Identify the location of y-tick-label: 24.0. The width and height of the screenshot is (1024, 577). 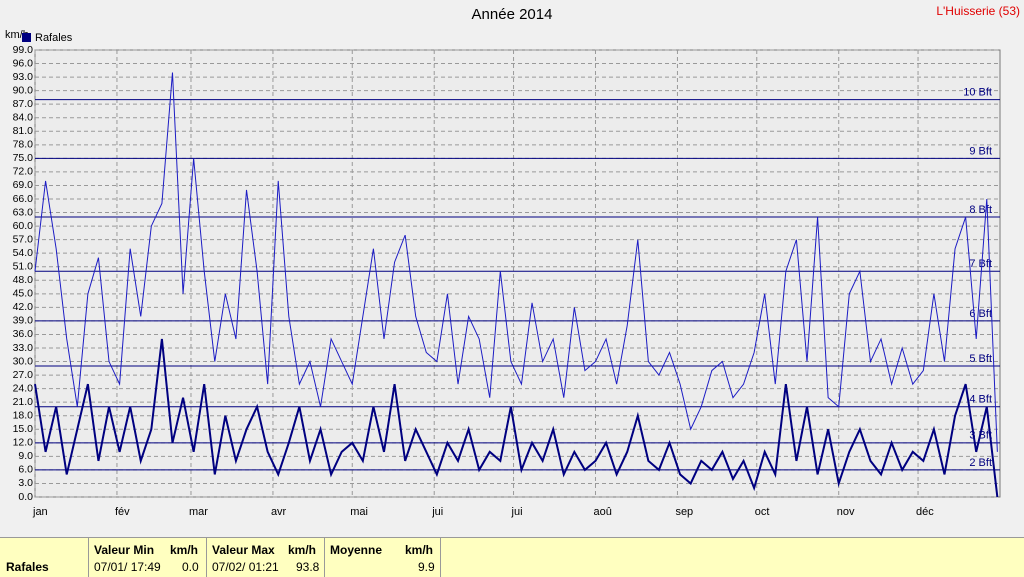
(23, 388).